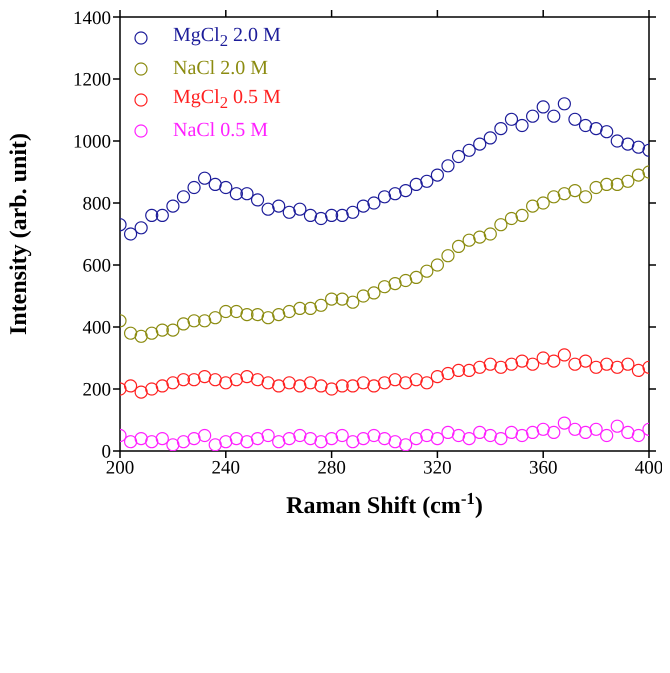 The width and height of the screenshot is (670, 673). I want to click on y-tick-label: 400, so click(96, 328).